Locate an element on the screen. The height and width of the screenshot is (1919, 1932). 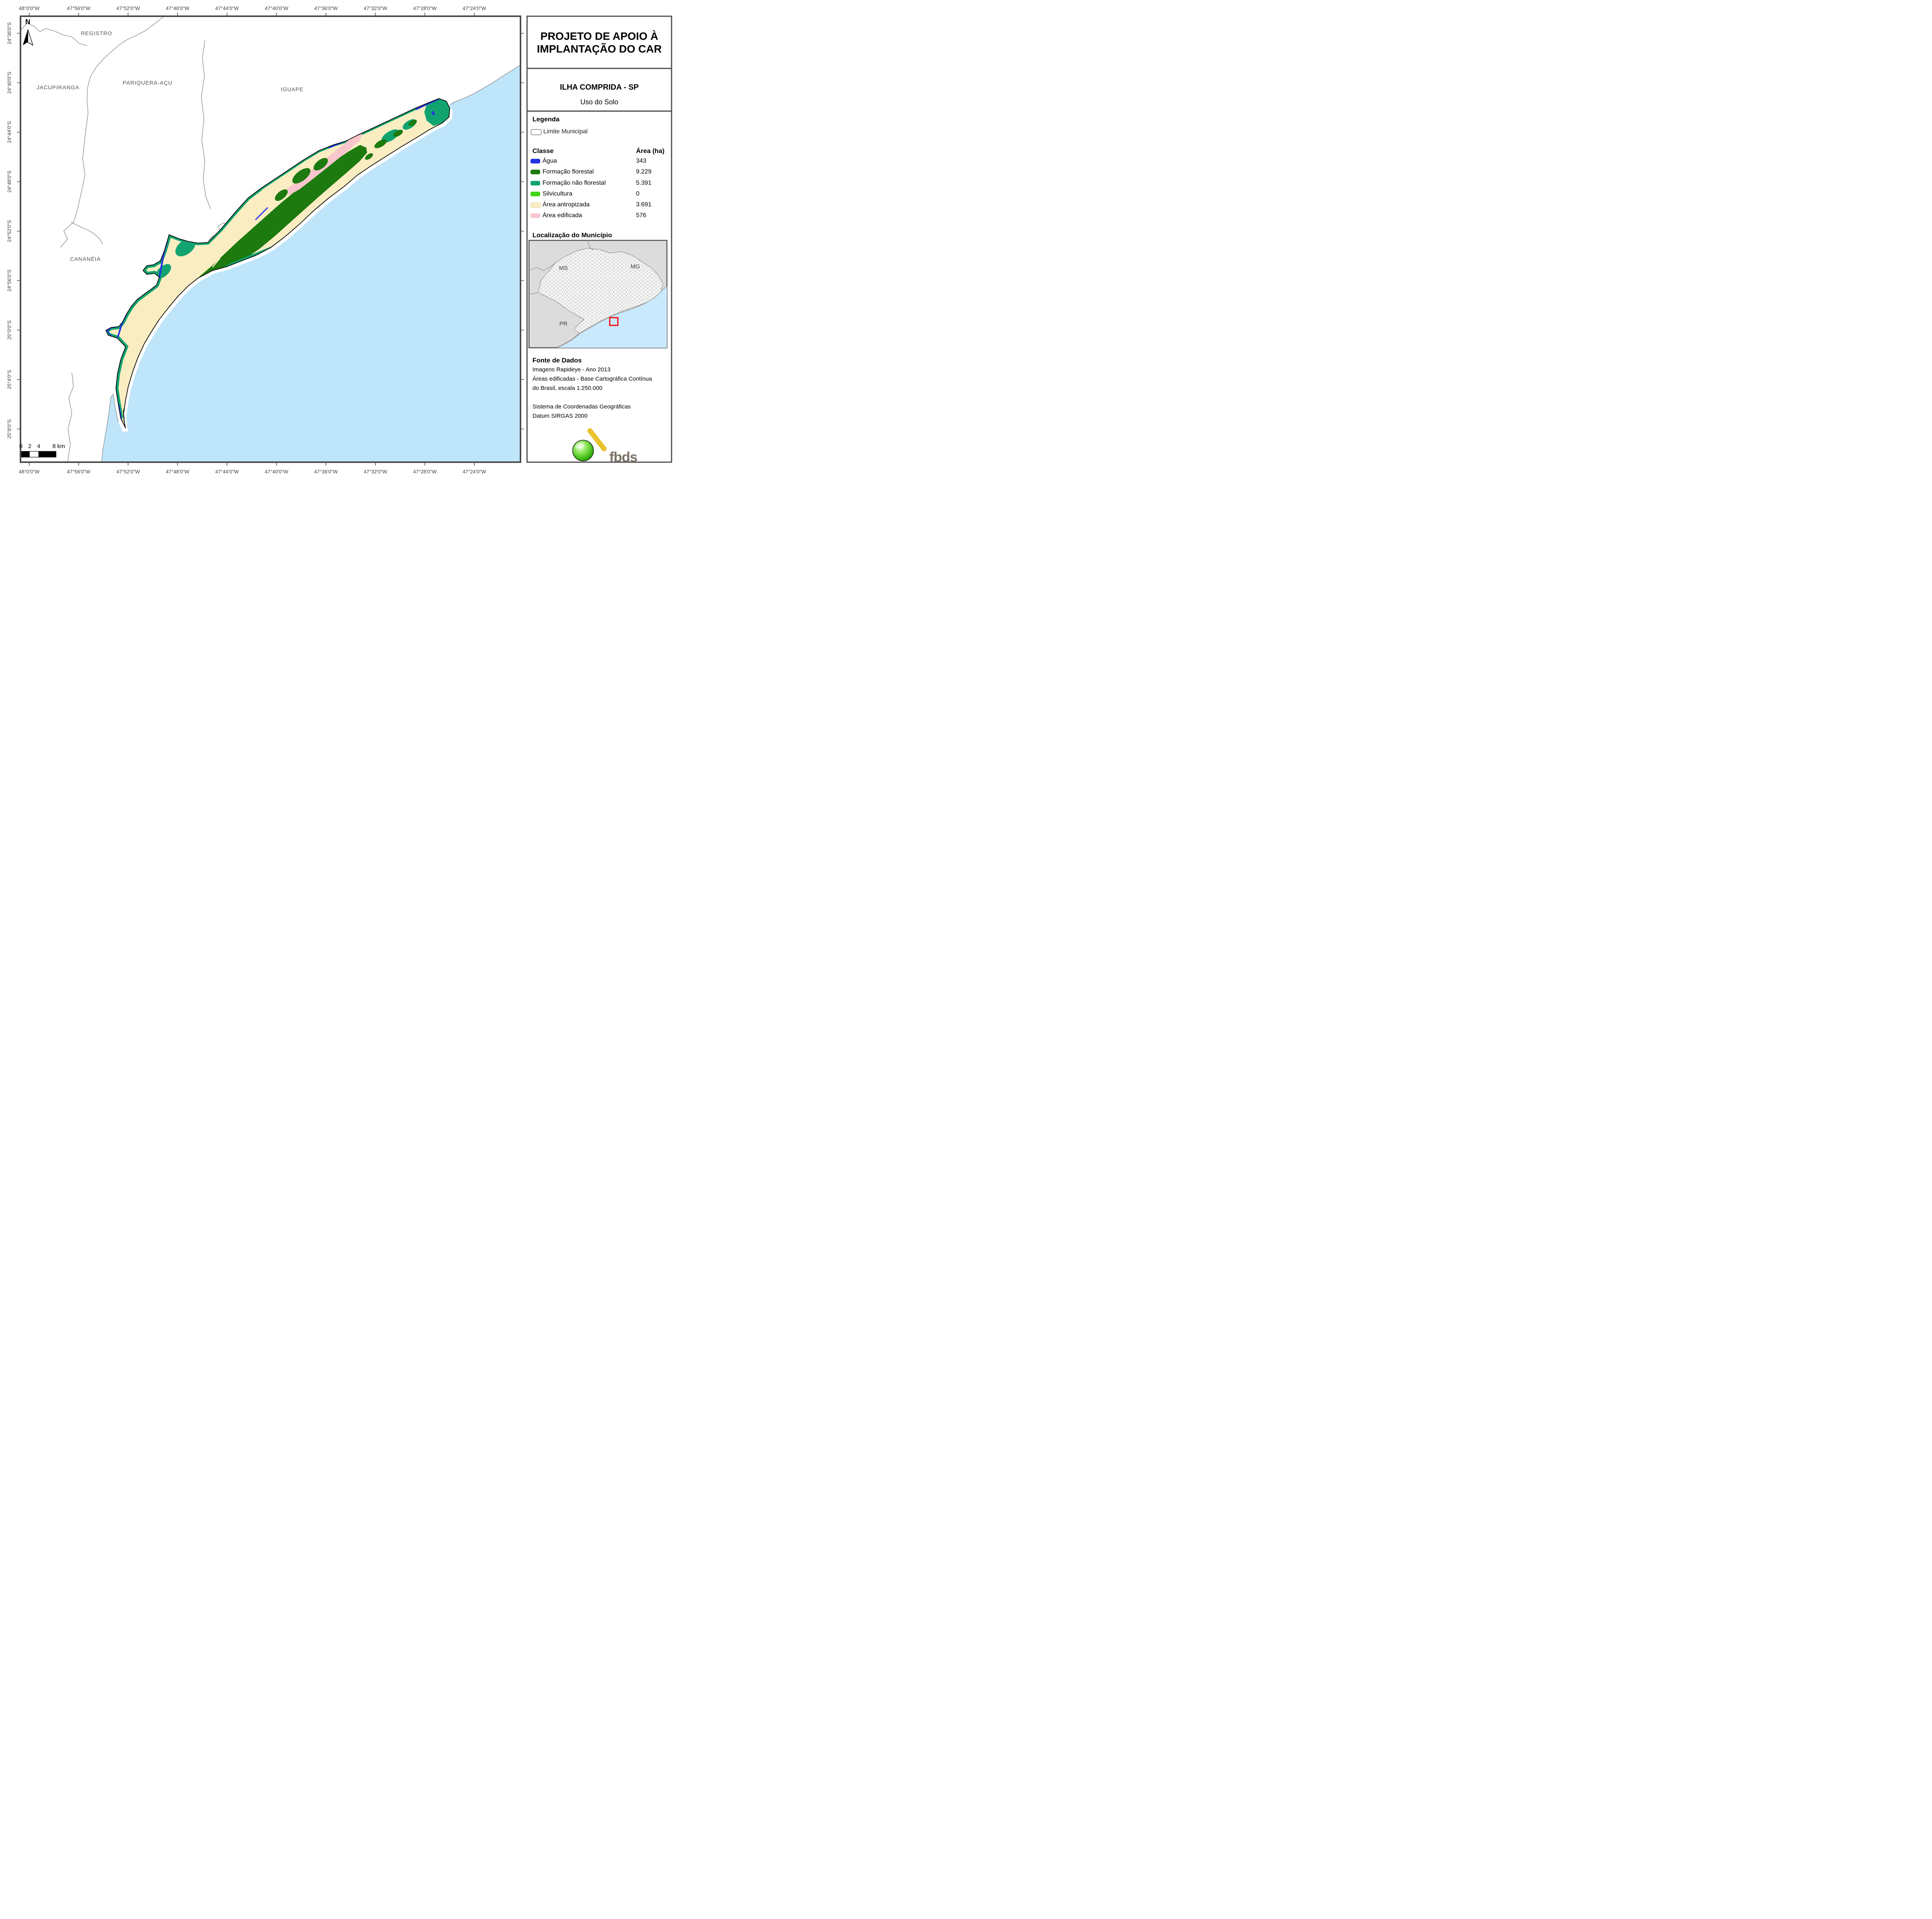
lon-label-top: 47°36'0"W is located at coordinates (326, 8).